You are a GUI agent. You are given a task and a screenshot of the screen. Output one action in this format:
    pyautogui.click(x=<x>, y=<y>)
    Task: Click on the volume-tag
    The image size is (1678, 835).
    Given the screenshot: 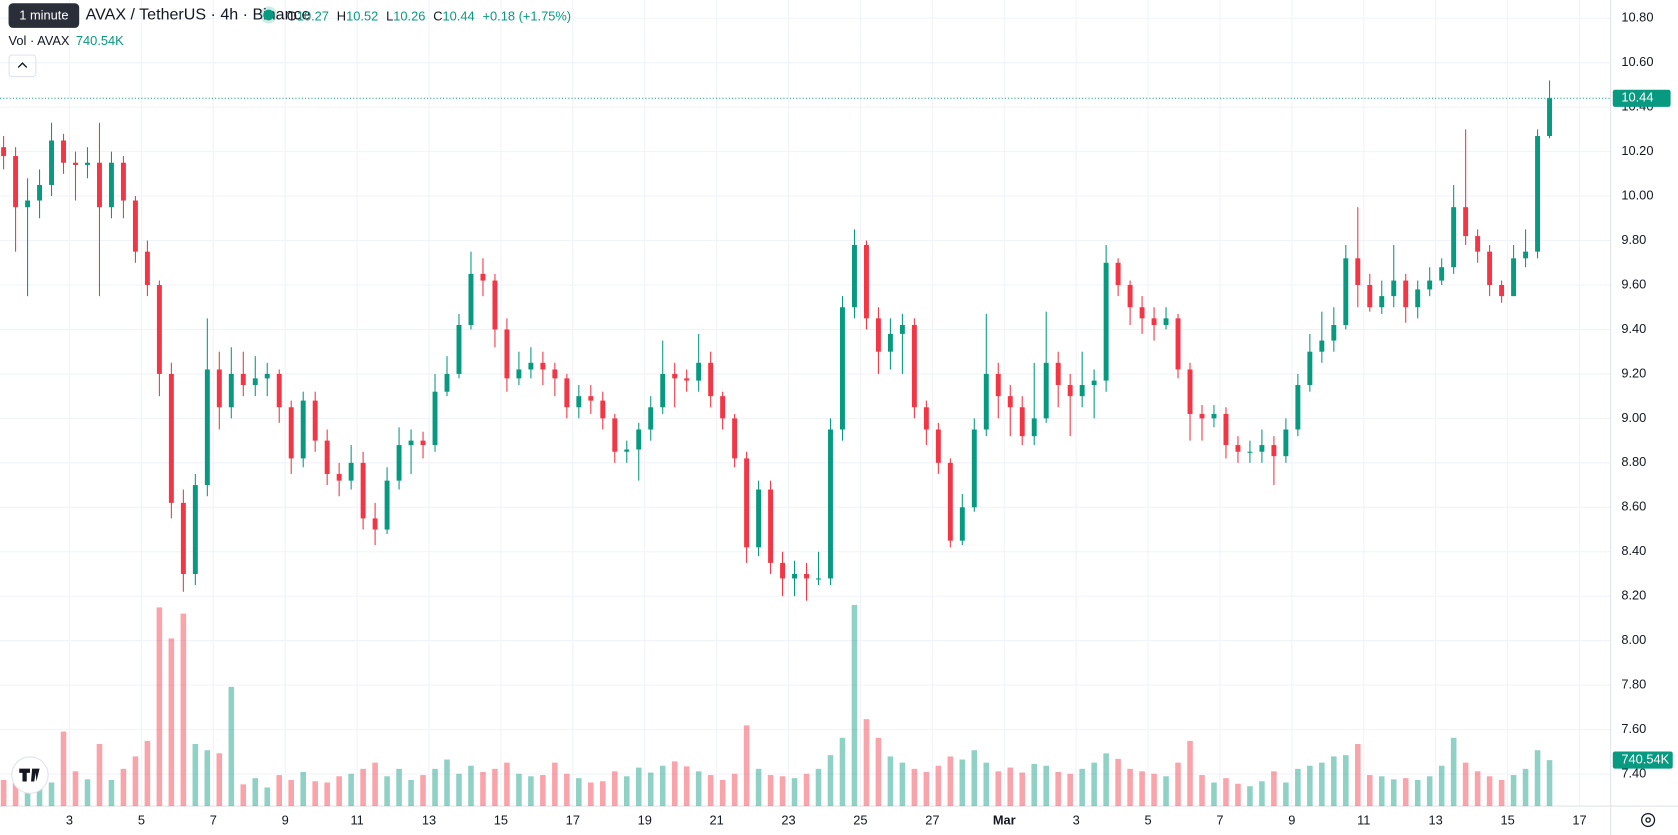 What is the action you would take?
    pyautogui.click(x=1642, y=760)
    